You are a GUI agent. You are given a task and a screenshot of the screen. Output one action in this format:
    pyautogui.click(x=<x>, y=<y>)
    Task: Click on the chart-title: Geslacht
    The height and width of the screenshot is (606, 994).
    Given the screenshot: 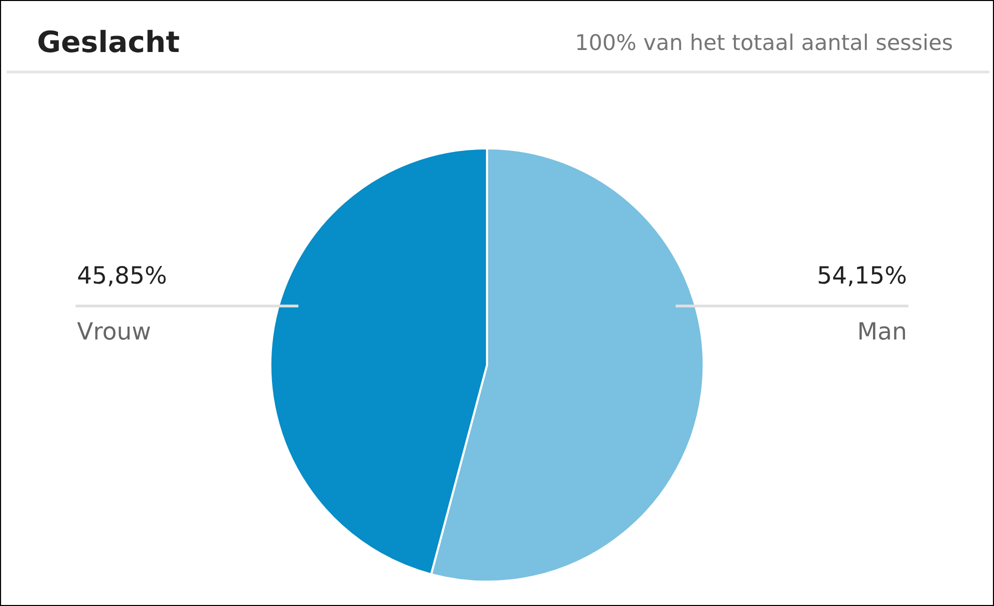 What is the action you would take?
    pyautogui.click(x=109, y=41)
    